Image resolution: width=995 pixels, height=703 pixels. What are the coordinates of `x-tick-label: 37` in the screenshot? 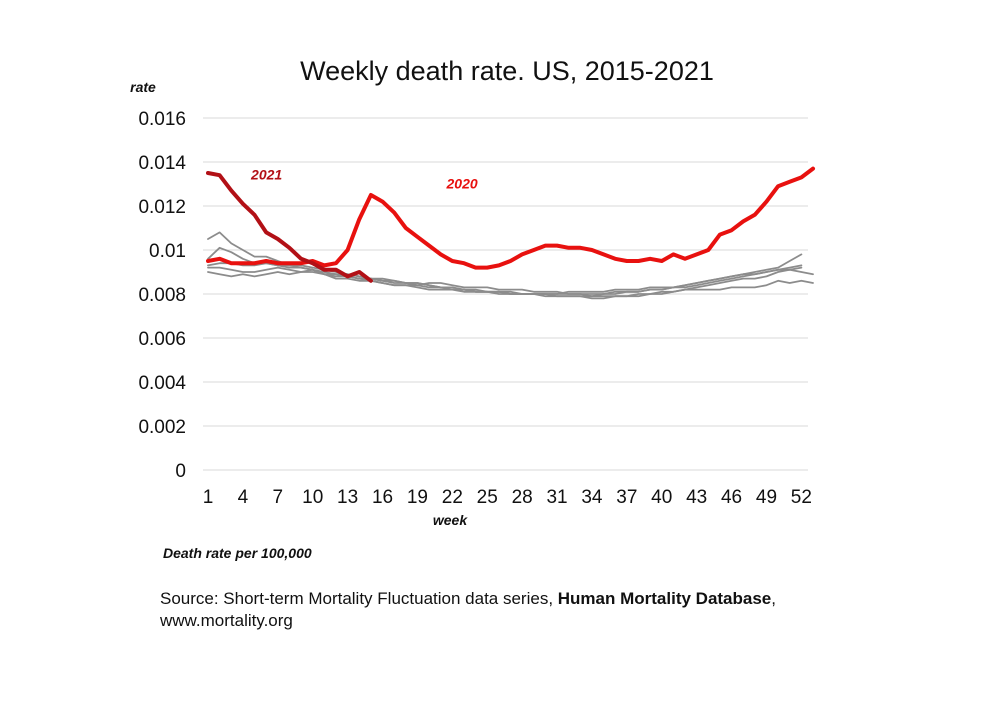 It's located at (626, 497).